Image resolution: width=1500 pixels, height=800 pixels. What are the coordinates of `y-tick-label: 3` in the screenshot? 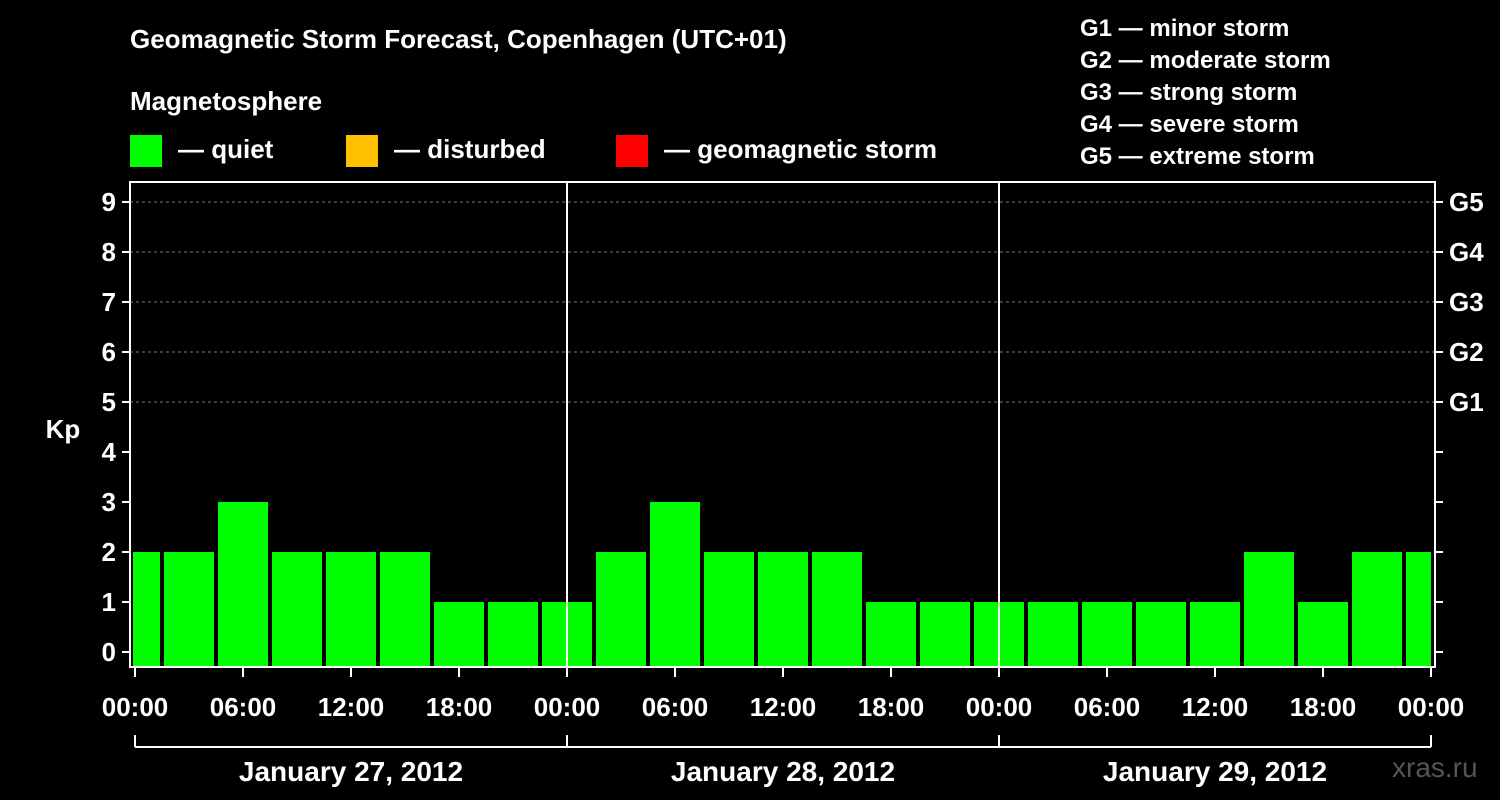 It's located at (109, 502).